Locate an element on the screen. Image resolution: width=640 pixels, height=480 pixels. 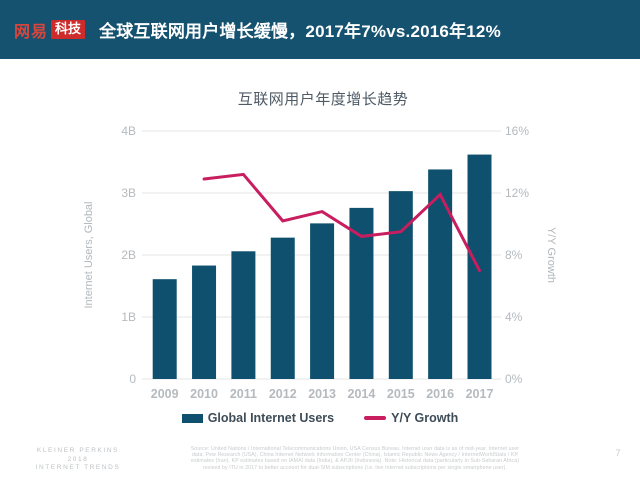
chart-legend: Global Internet Users Y/Y Growth is located at coordinates (320, 418).